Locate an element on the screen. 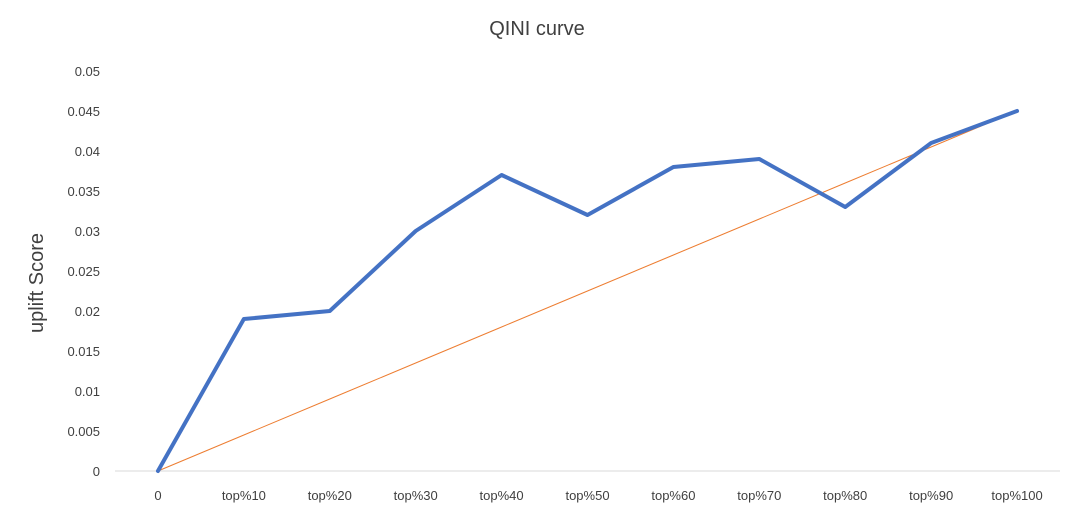 The width and height of the screenshot is (1080, 518). y-tick-label: 0.02 is located at coordinates (87, 311).